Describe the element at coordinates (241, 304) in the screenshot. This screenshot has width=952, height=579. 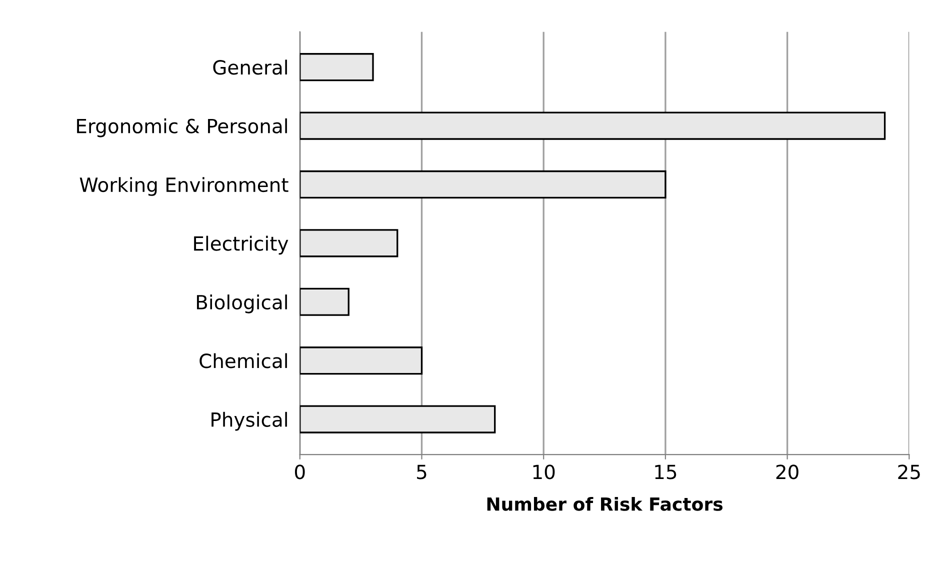
I see `y-tick-label: Biological` at that location.